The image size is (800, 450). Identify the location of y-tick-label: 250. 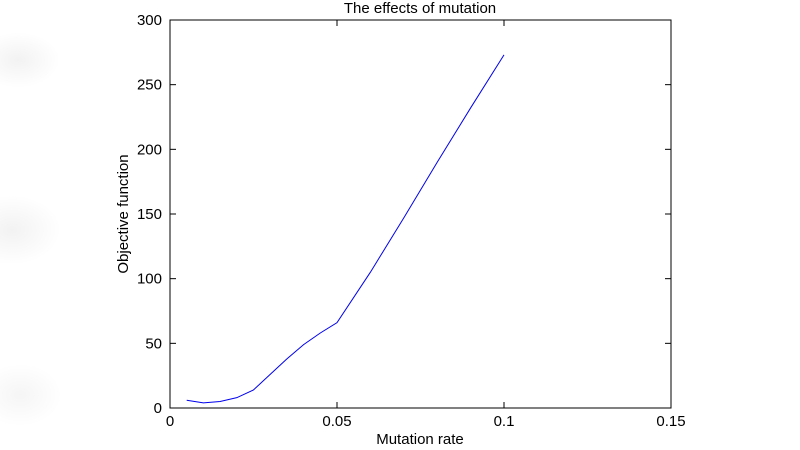
(149, 85).